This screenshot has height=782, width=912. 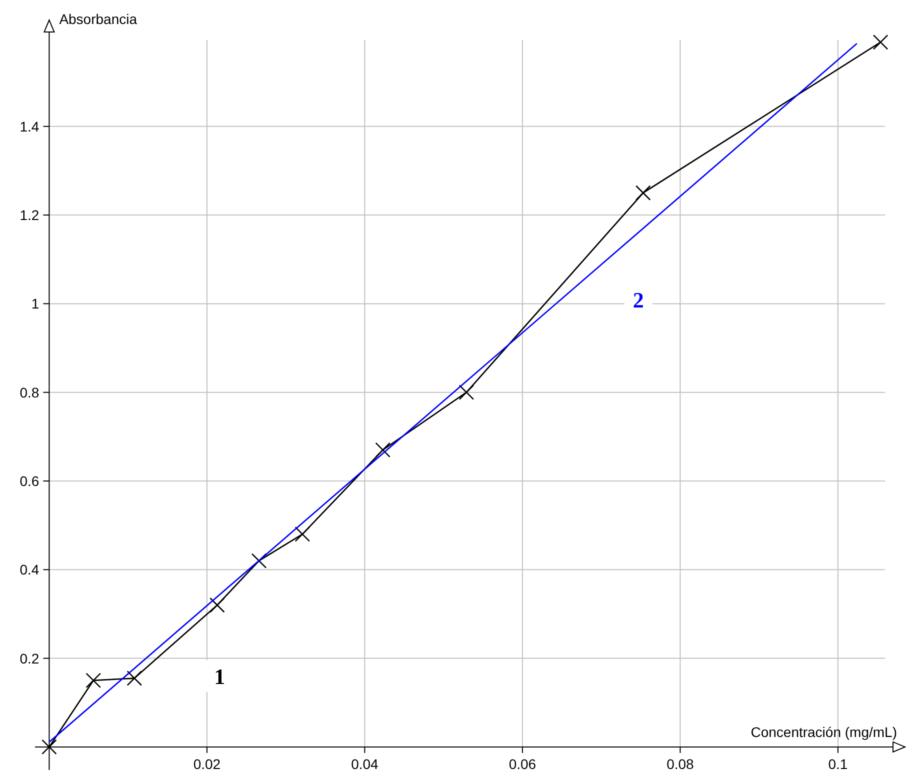 I want to click on x-tick-label: 0.02, so click(x=207, y=764).